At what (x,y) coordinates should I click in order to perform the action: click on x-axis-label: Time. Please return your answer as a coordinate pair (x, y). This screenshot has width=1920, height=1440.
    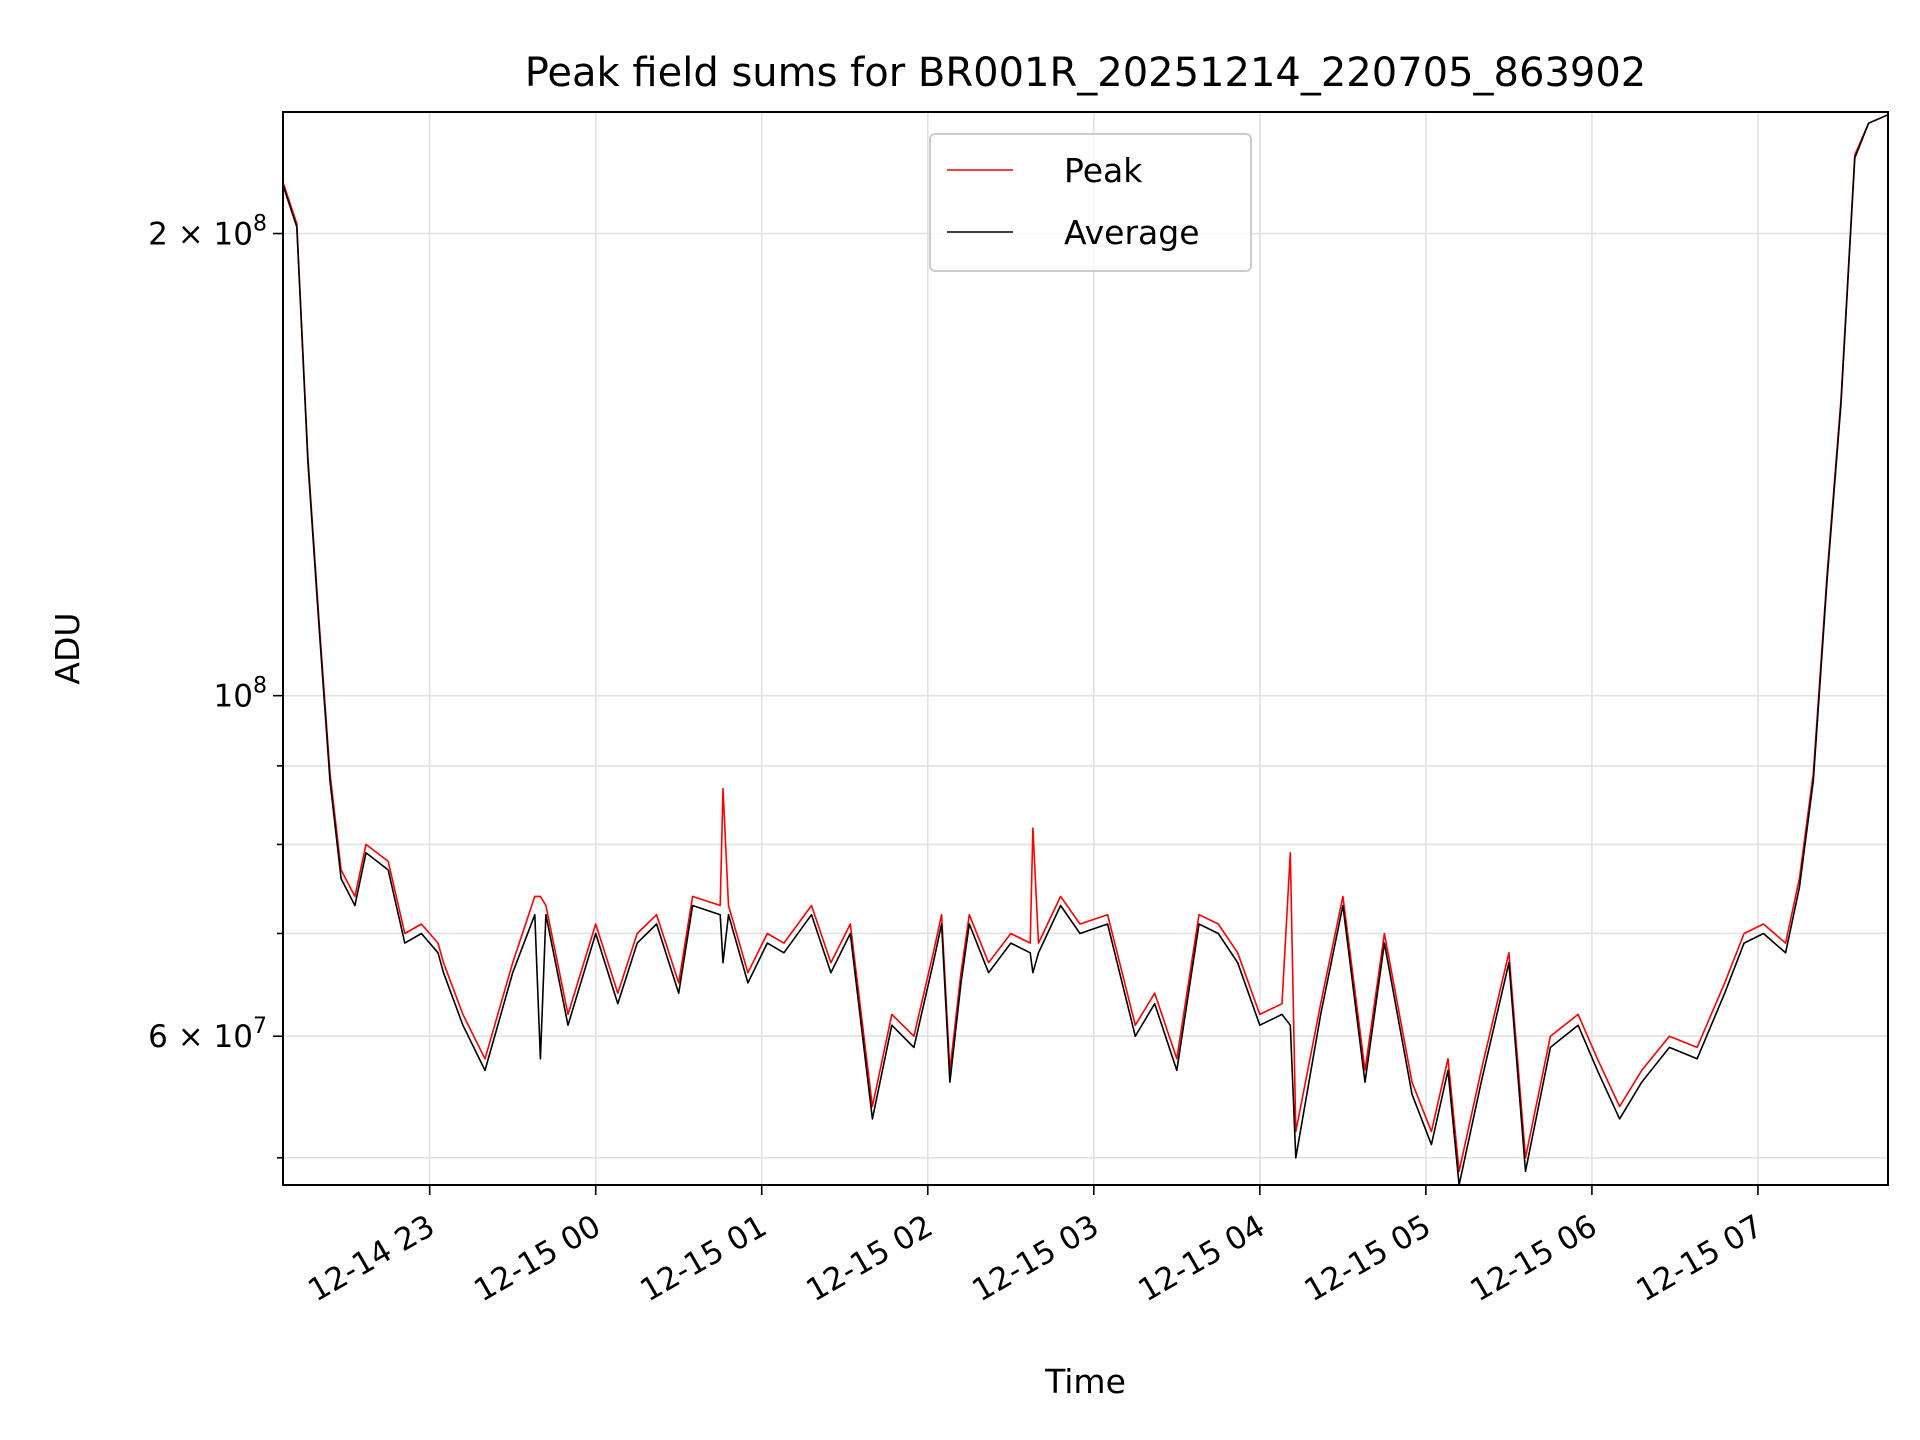
    Looking at the image, I should click on (1085, 1381).